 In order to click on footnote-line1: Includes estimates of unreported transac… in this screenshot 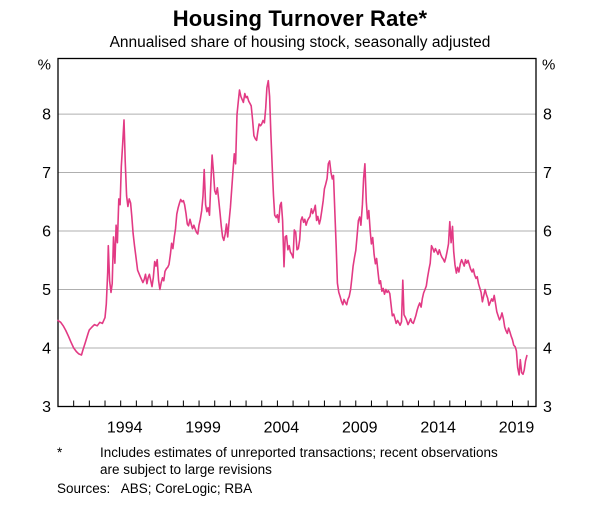, I will do `click(299, 452)`.